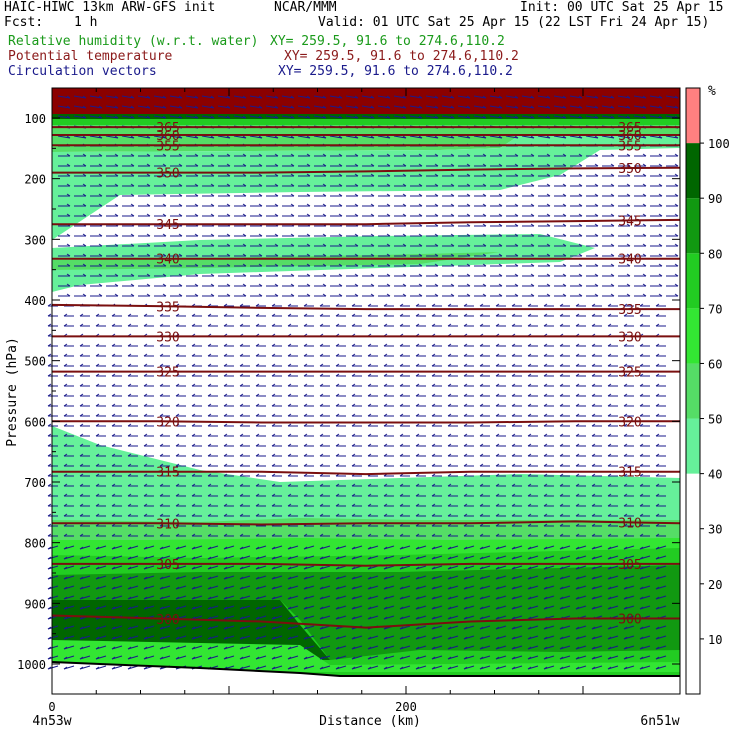 This screenshot has width=740, height=740. Describe the element at coordinates (35, 483) in the screenshot. I see `y-tick-label: 700` at that location.